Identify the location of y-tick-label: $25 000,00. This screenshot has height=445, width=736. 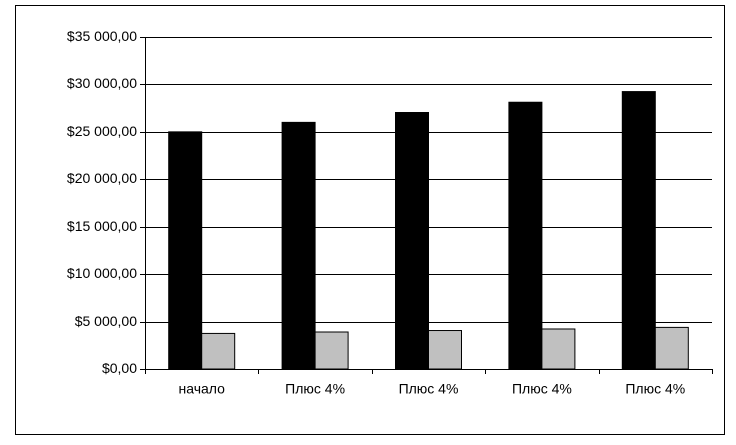
(102, 131).